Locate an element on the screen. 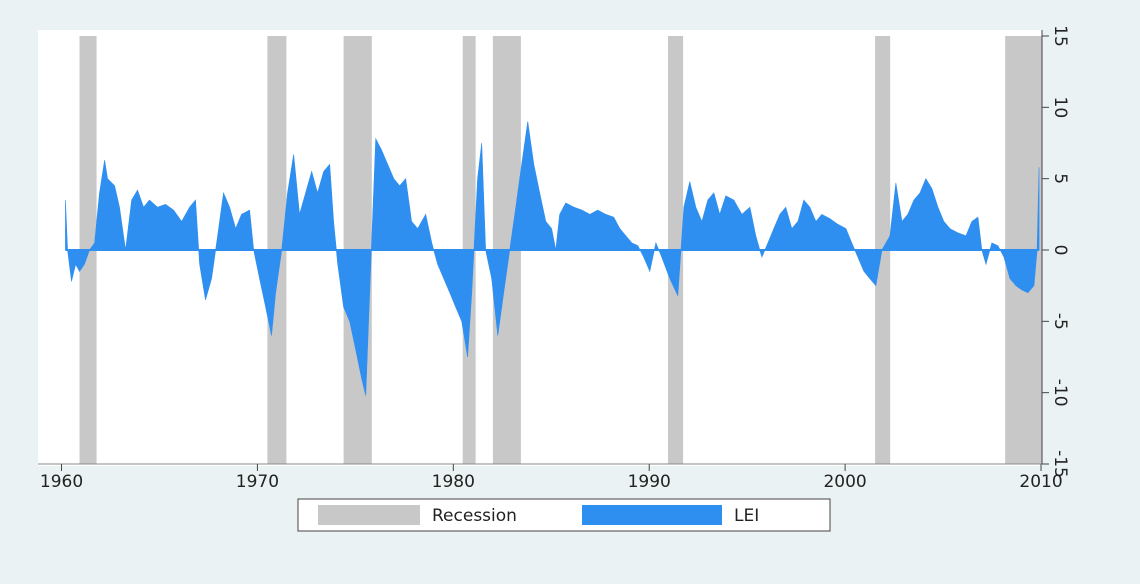 Image resolution: width=1140 pixels, height=584 pixels. y-tick-label: -10 is located at coordinates (1060, 393).